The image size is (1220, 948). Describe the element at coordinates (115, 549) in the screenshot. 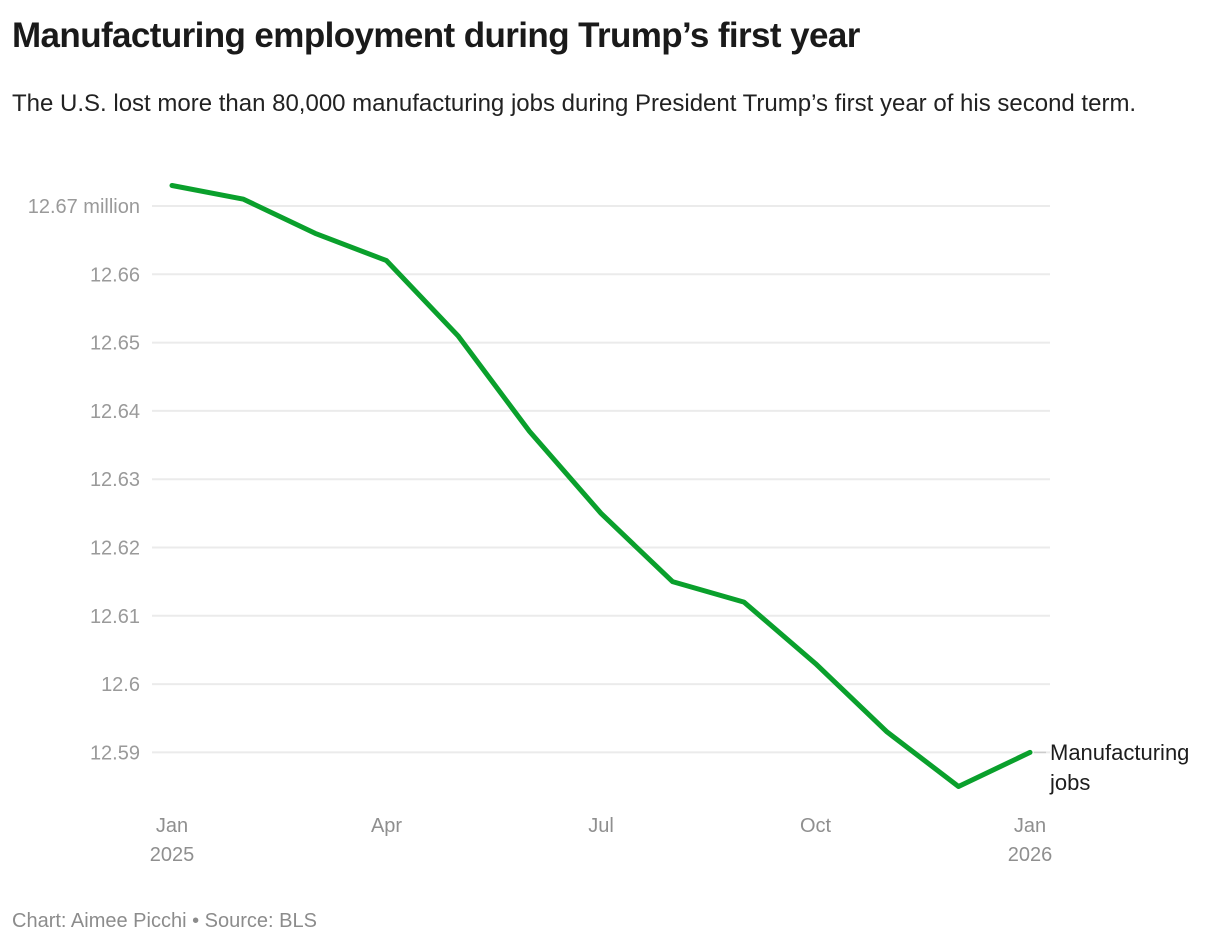

I see `y-tick-label: 12.62` at that location.